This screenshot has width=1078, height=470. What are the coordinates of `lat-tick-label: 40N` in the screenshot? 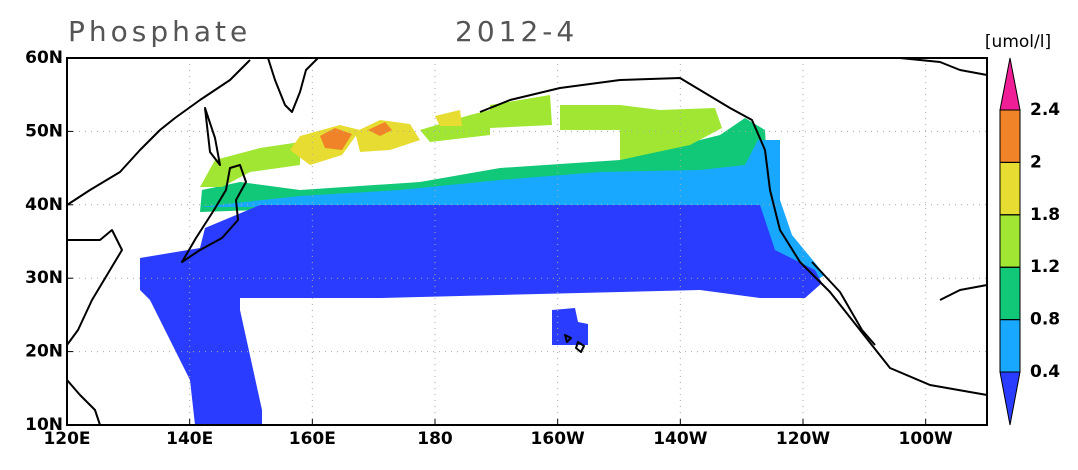 It's located at (44, 205).